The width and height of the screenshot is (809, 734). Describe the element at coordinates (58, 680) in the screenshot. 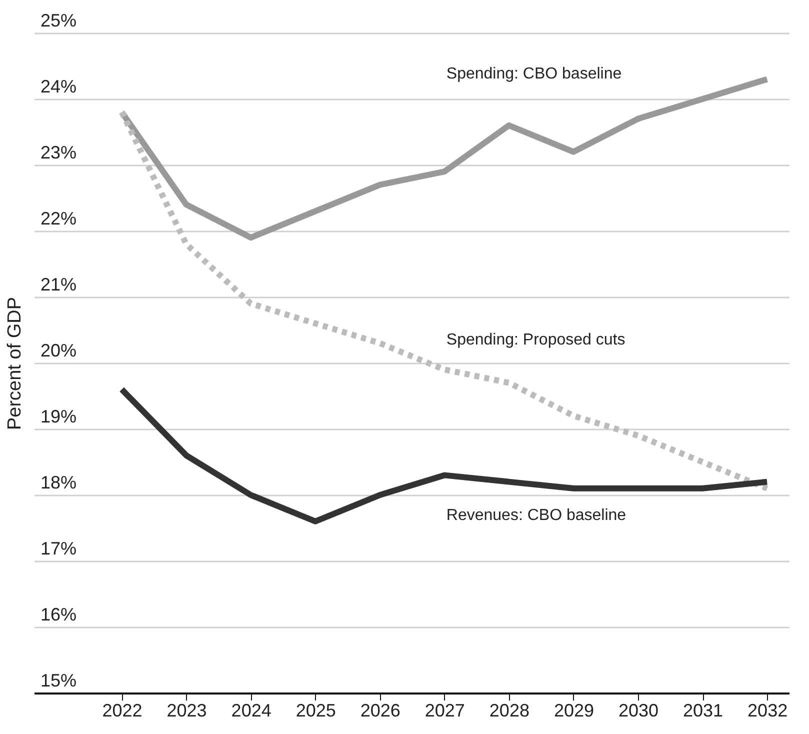

I see `y-tick-label: 15%` at that location.